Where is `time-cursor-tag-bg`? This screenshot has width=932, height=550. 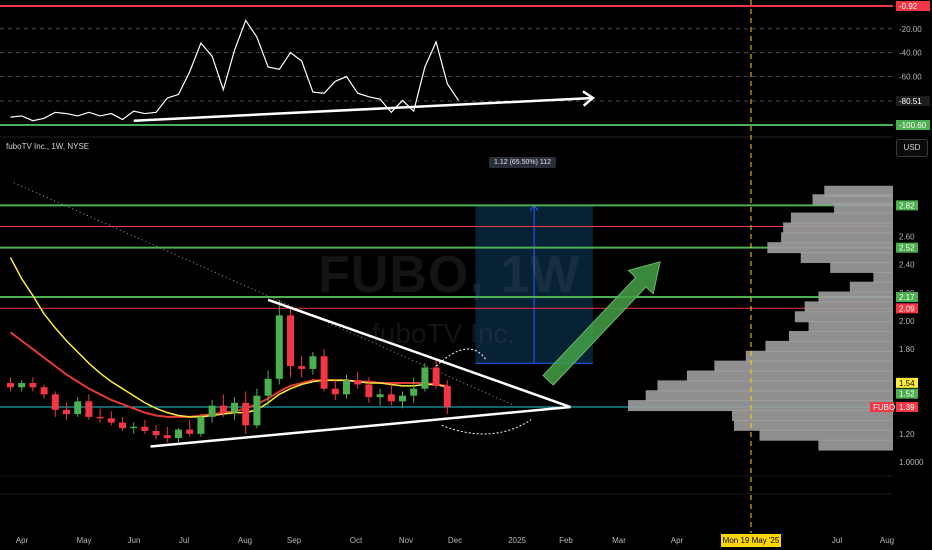
time-cursor-tag-bg is located at coordinates (751, 540).